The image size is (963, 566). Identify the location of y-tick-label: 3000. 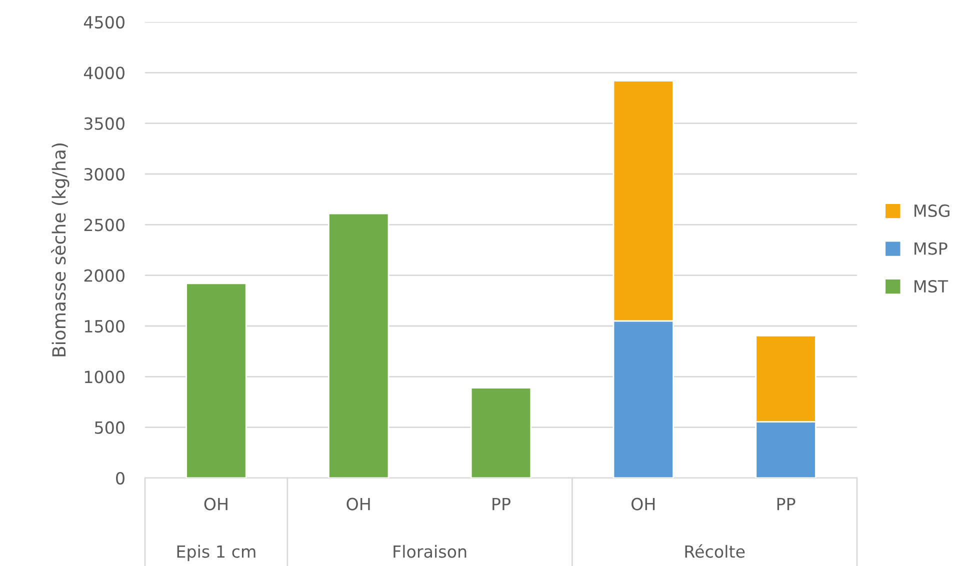
(104, 174).